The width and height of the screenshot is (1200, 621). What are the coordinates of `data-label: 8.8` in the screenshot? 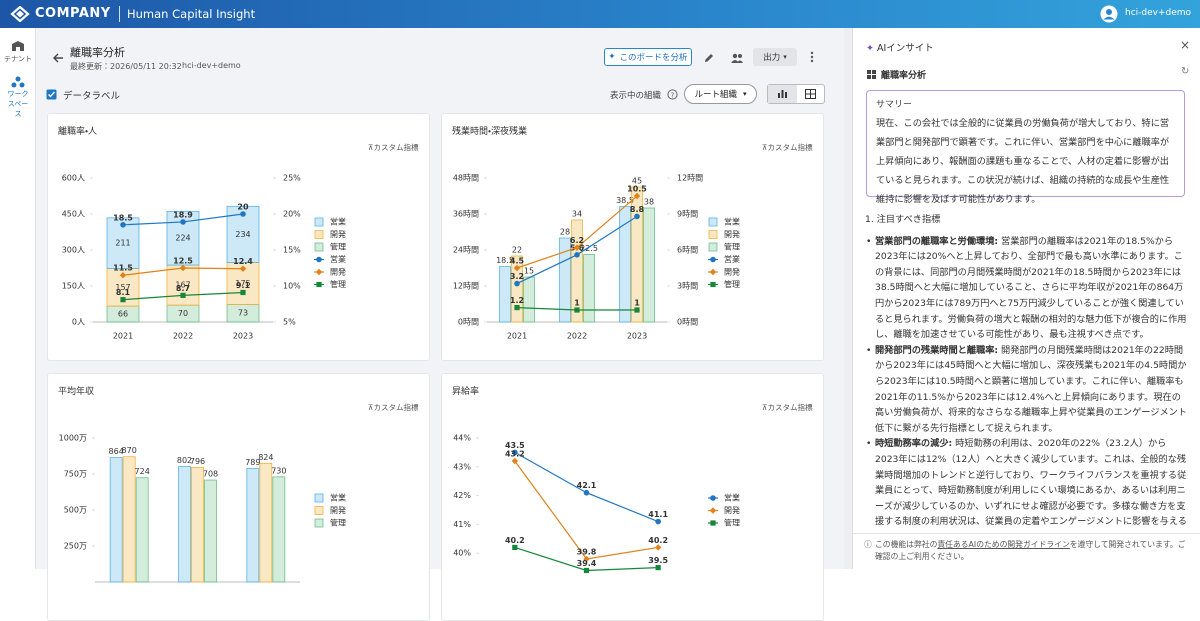 It's located at (637, 209).